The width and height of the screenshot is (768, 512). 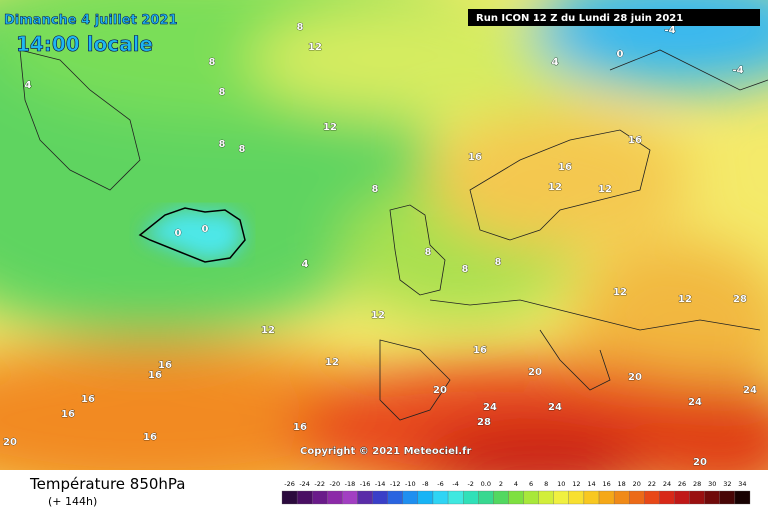 I want to click on colorbar-label: 10, so click(x=561, y=484).